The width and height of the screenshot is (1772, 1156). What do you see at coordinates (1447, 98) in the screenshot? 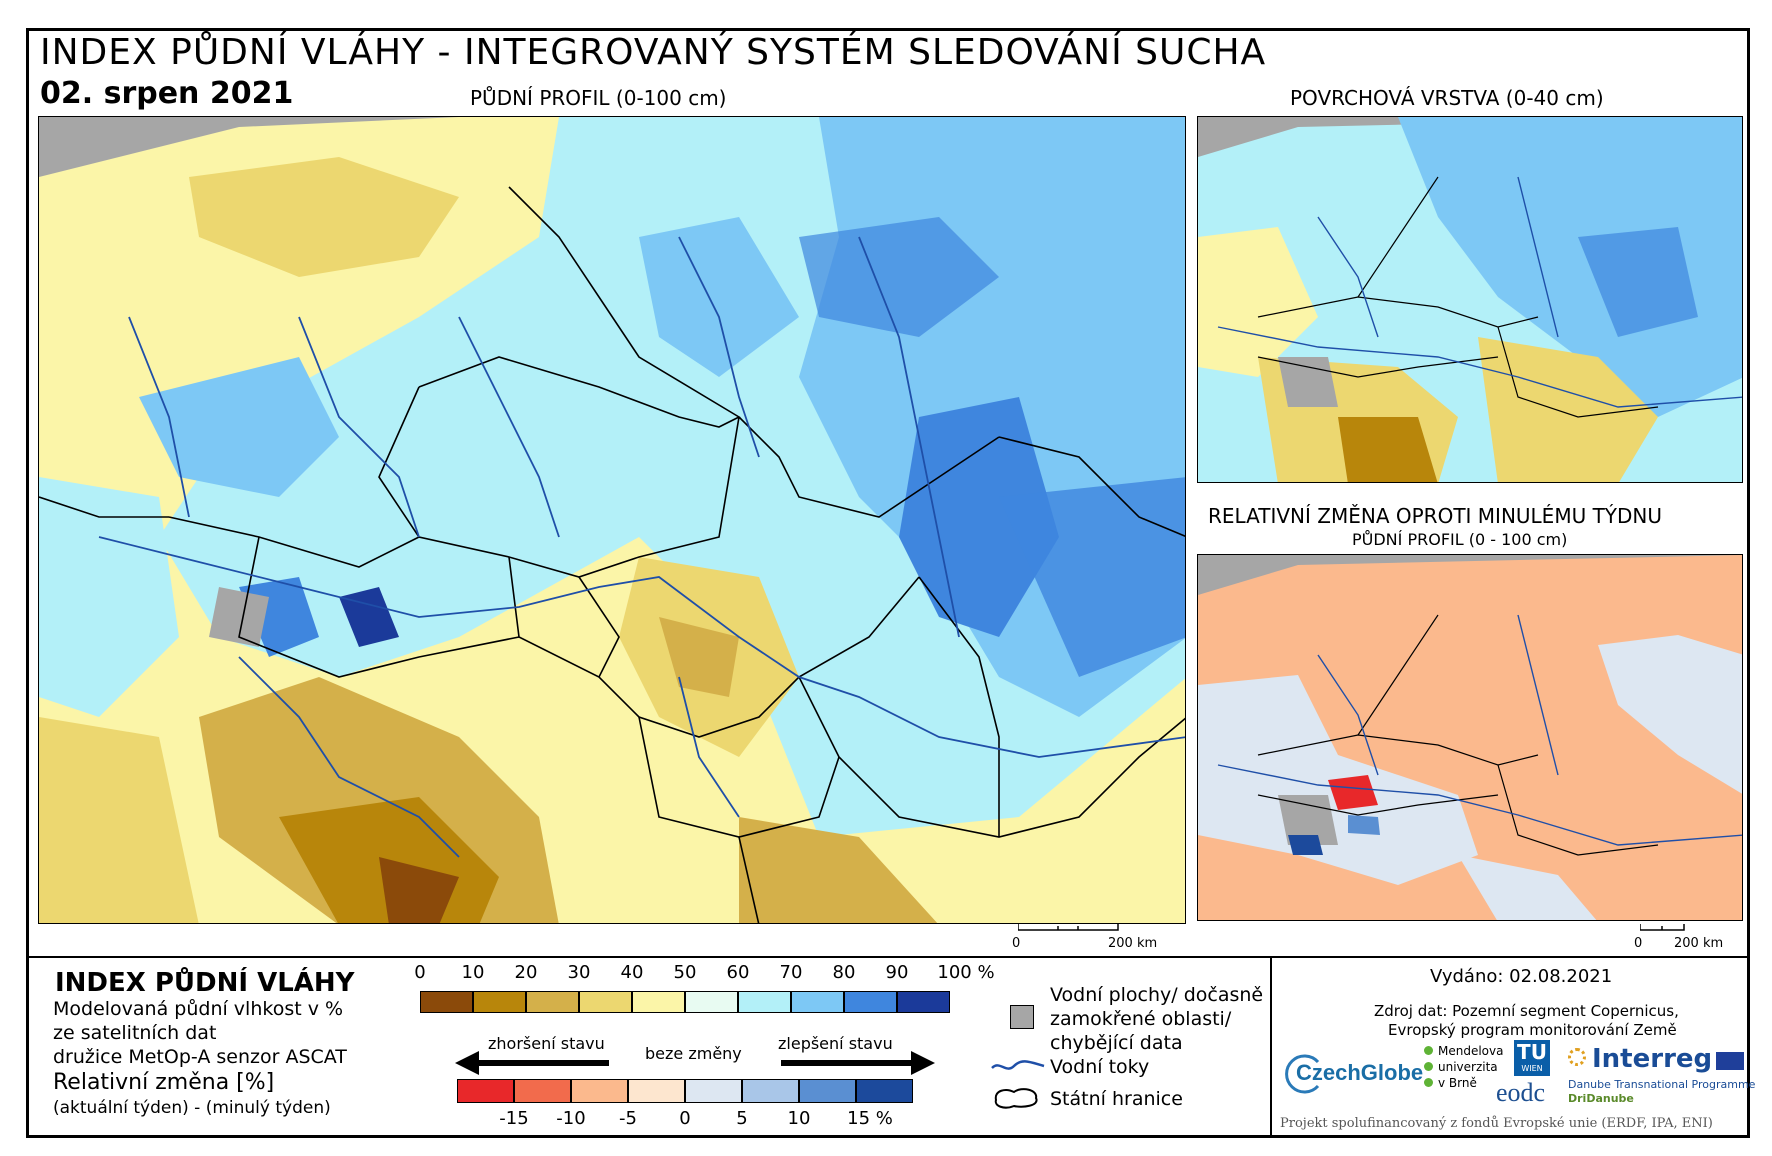
I see `surface-map-label: POVRCHOVÁ VRSTVA (0-40 cm)` at bounding box center [1447, 98].